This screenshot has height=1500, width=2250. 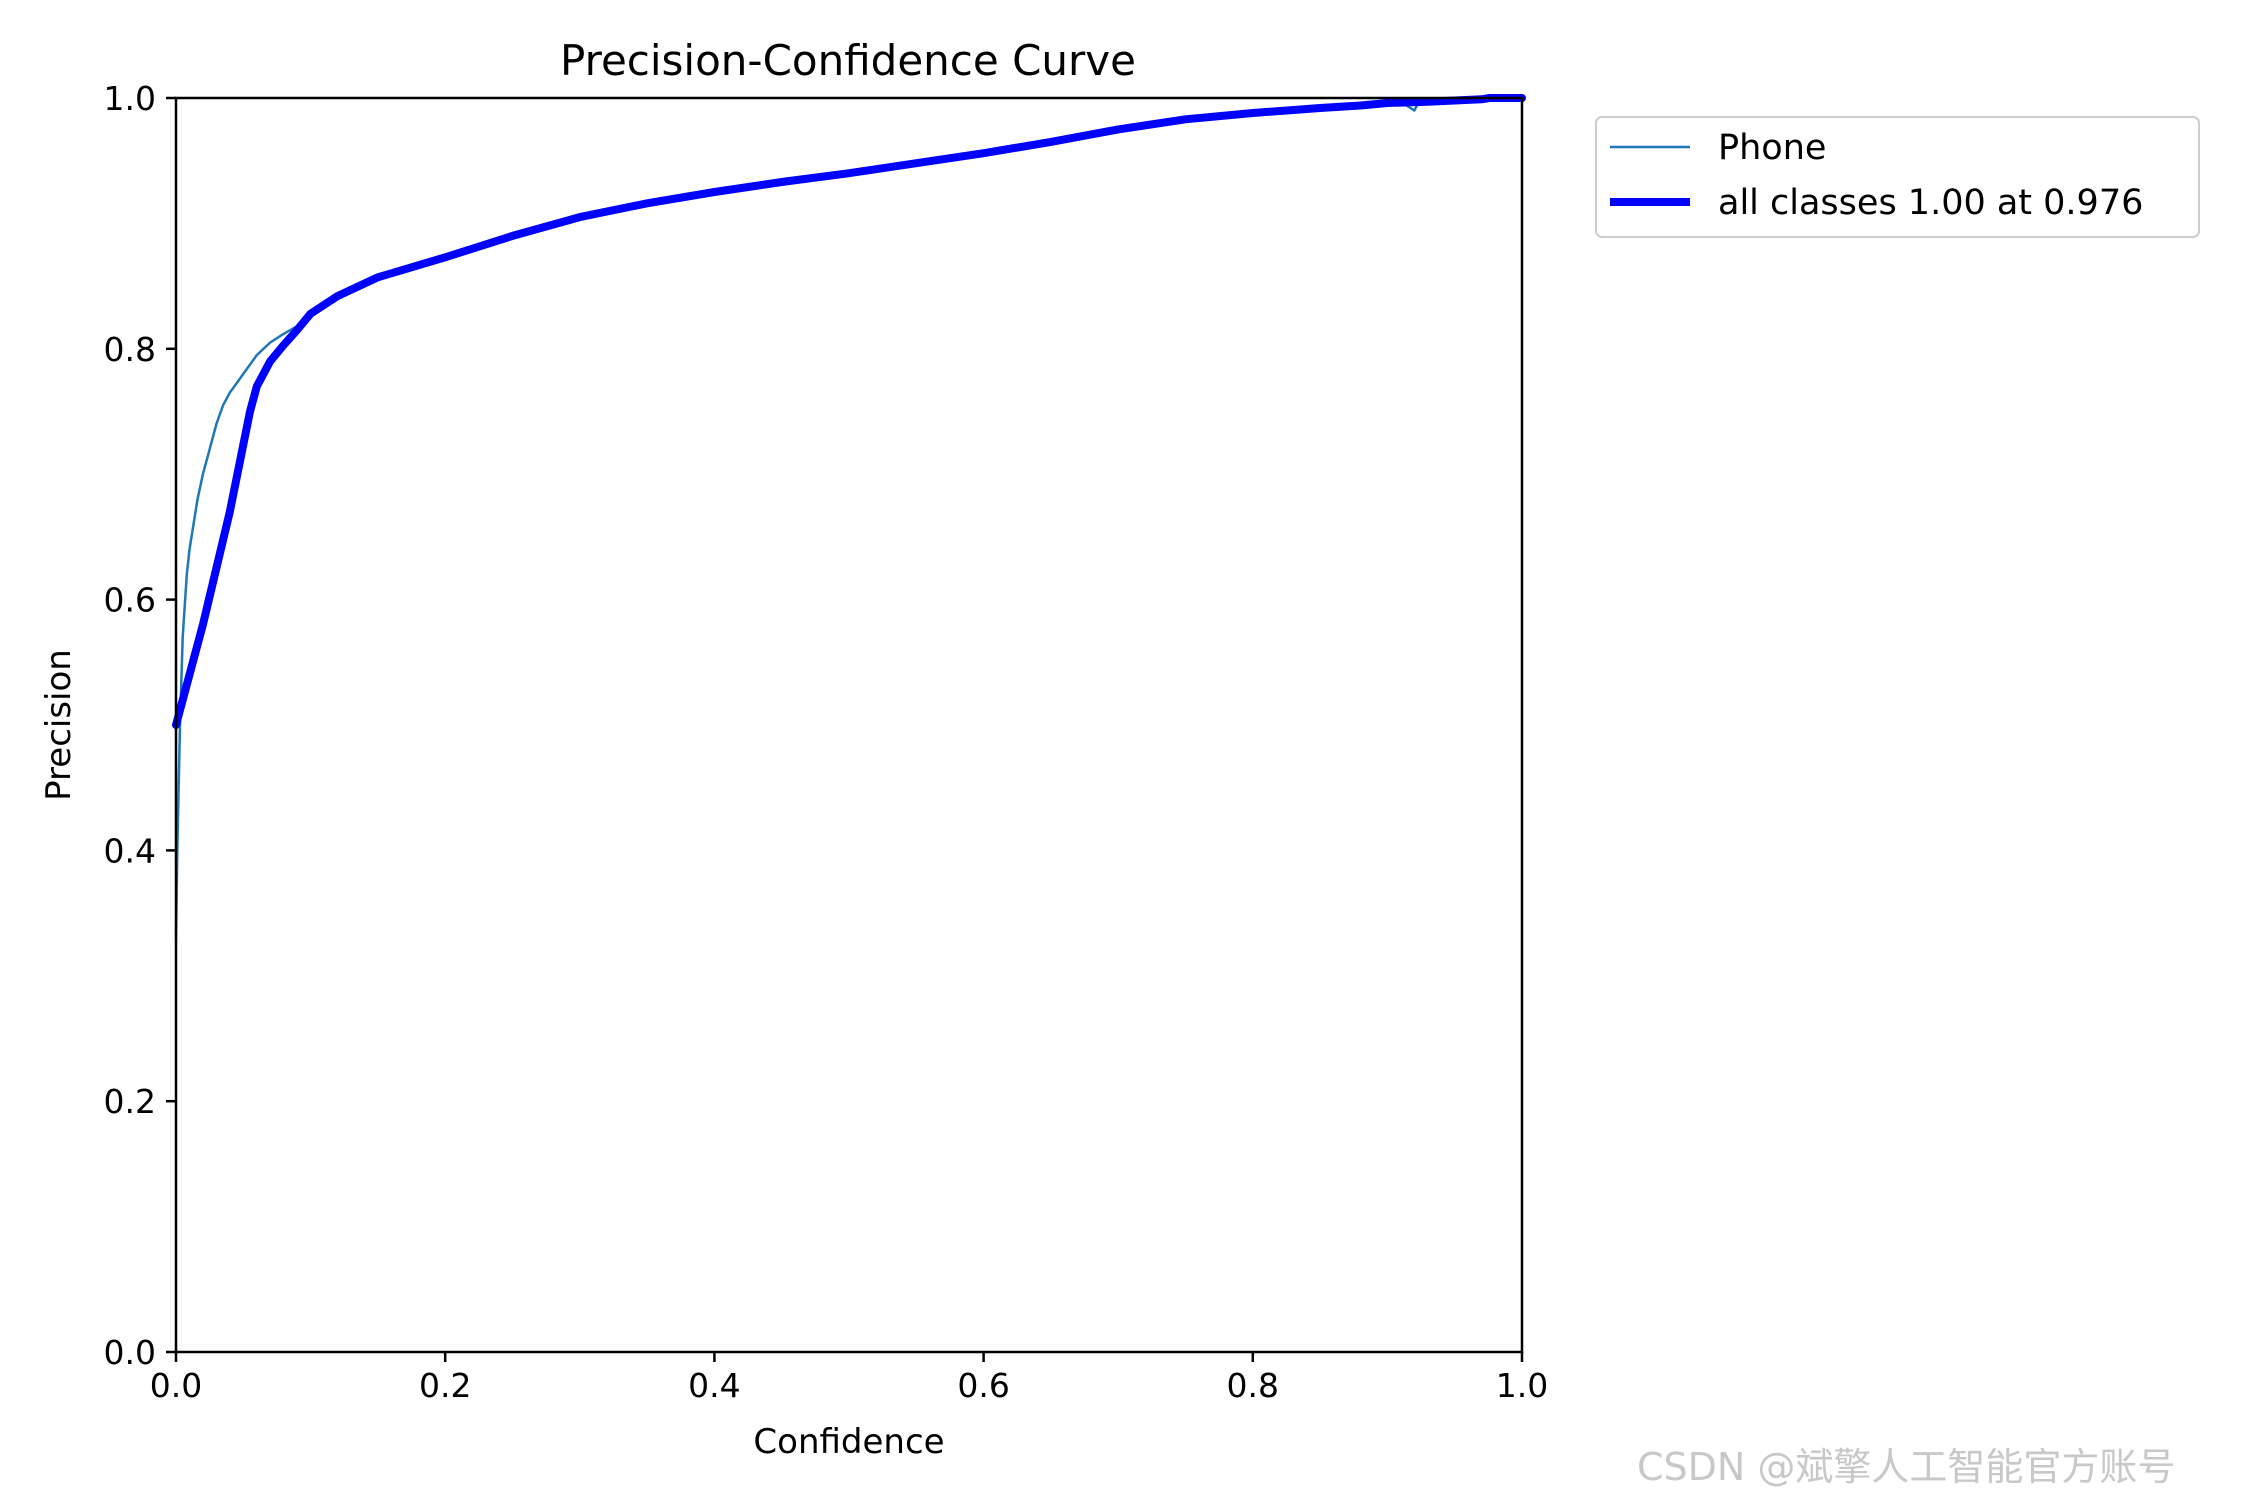 I want to click on y-tick-label: 0.6, so click(x=130, y=600).